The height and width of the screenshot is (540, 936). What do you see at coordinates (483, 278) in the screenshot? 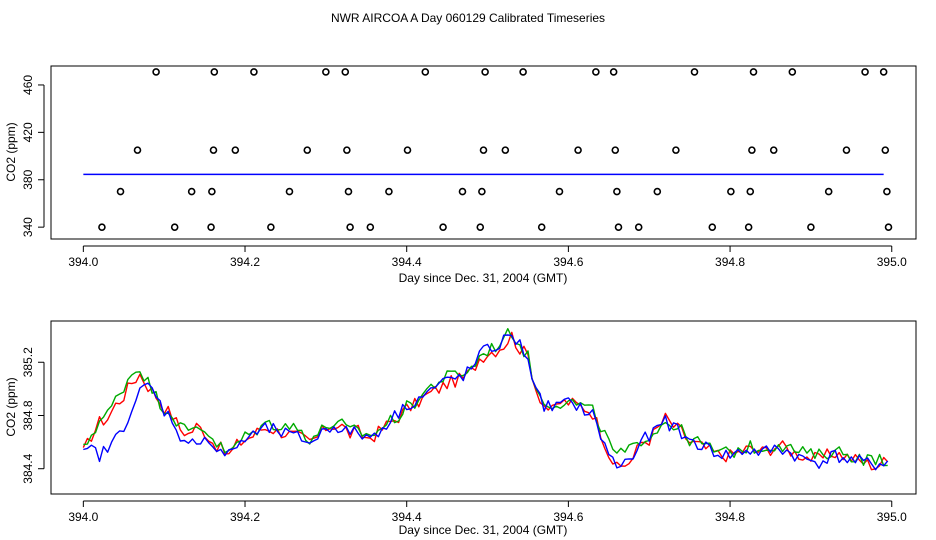
I see `top-x-axis-label: Day since Dec. 31, 2004 (GMT)` at bounding box center [483, 278].